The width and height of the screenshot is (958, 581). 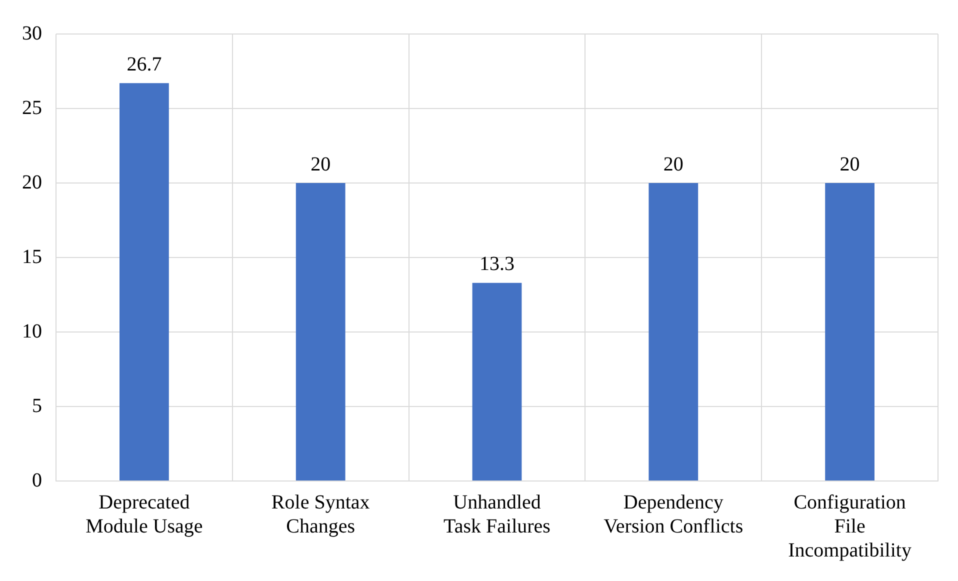 What do you see at coordinates (32, 33) in the screenshot?
I see `y-tick-label: 30` at bounding box center [32, 33].